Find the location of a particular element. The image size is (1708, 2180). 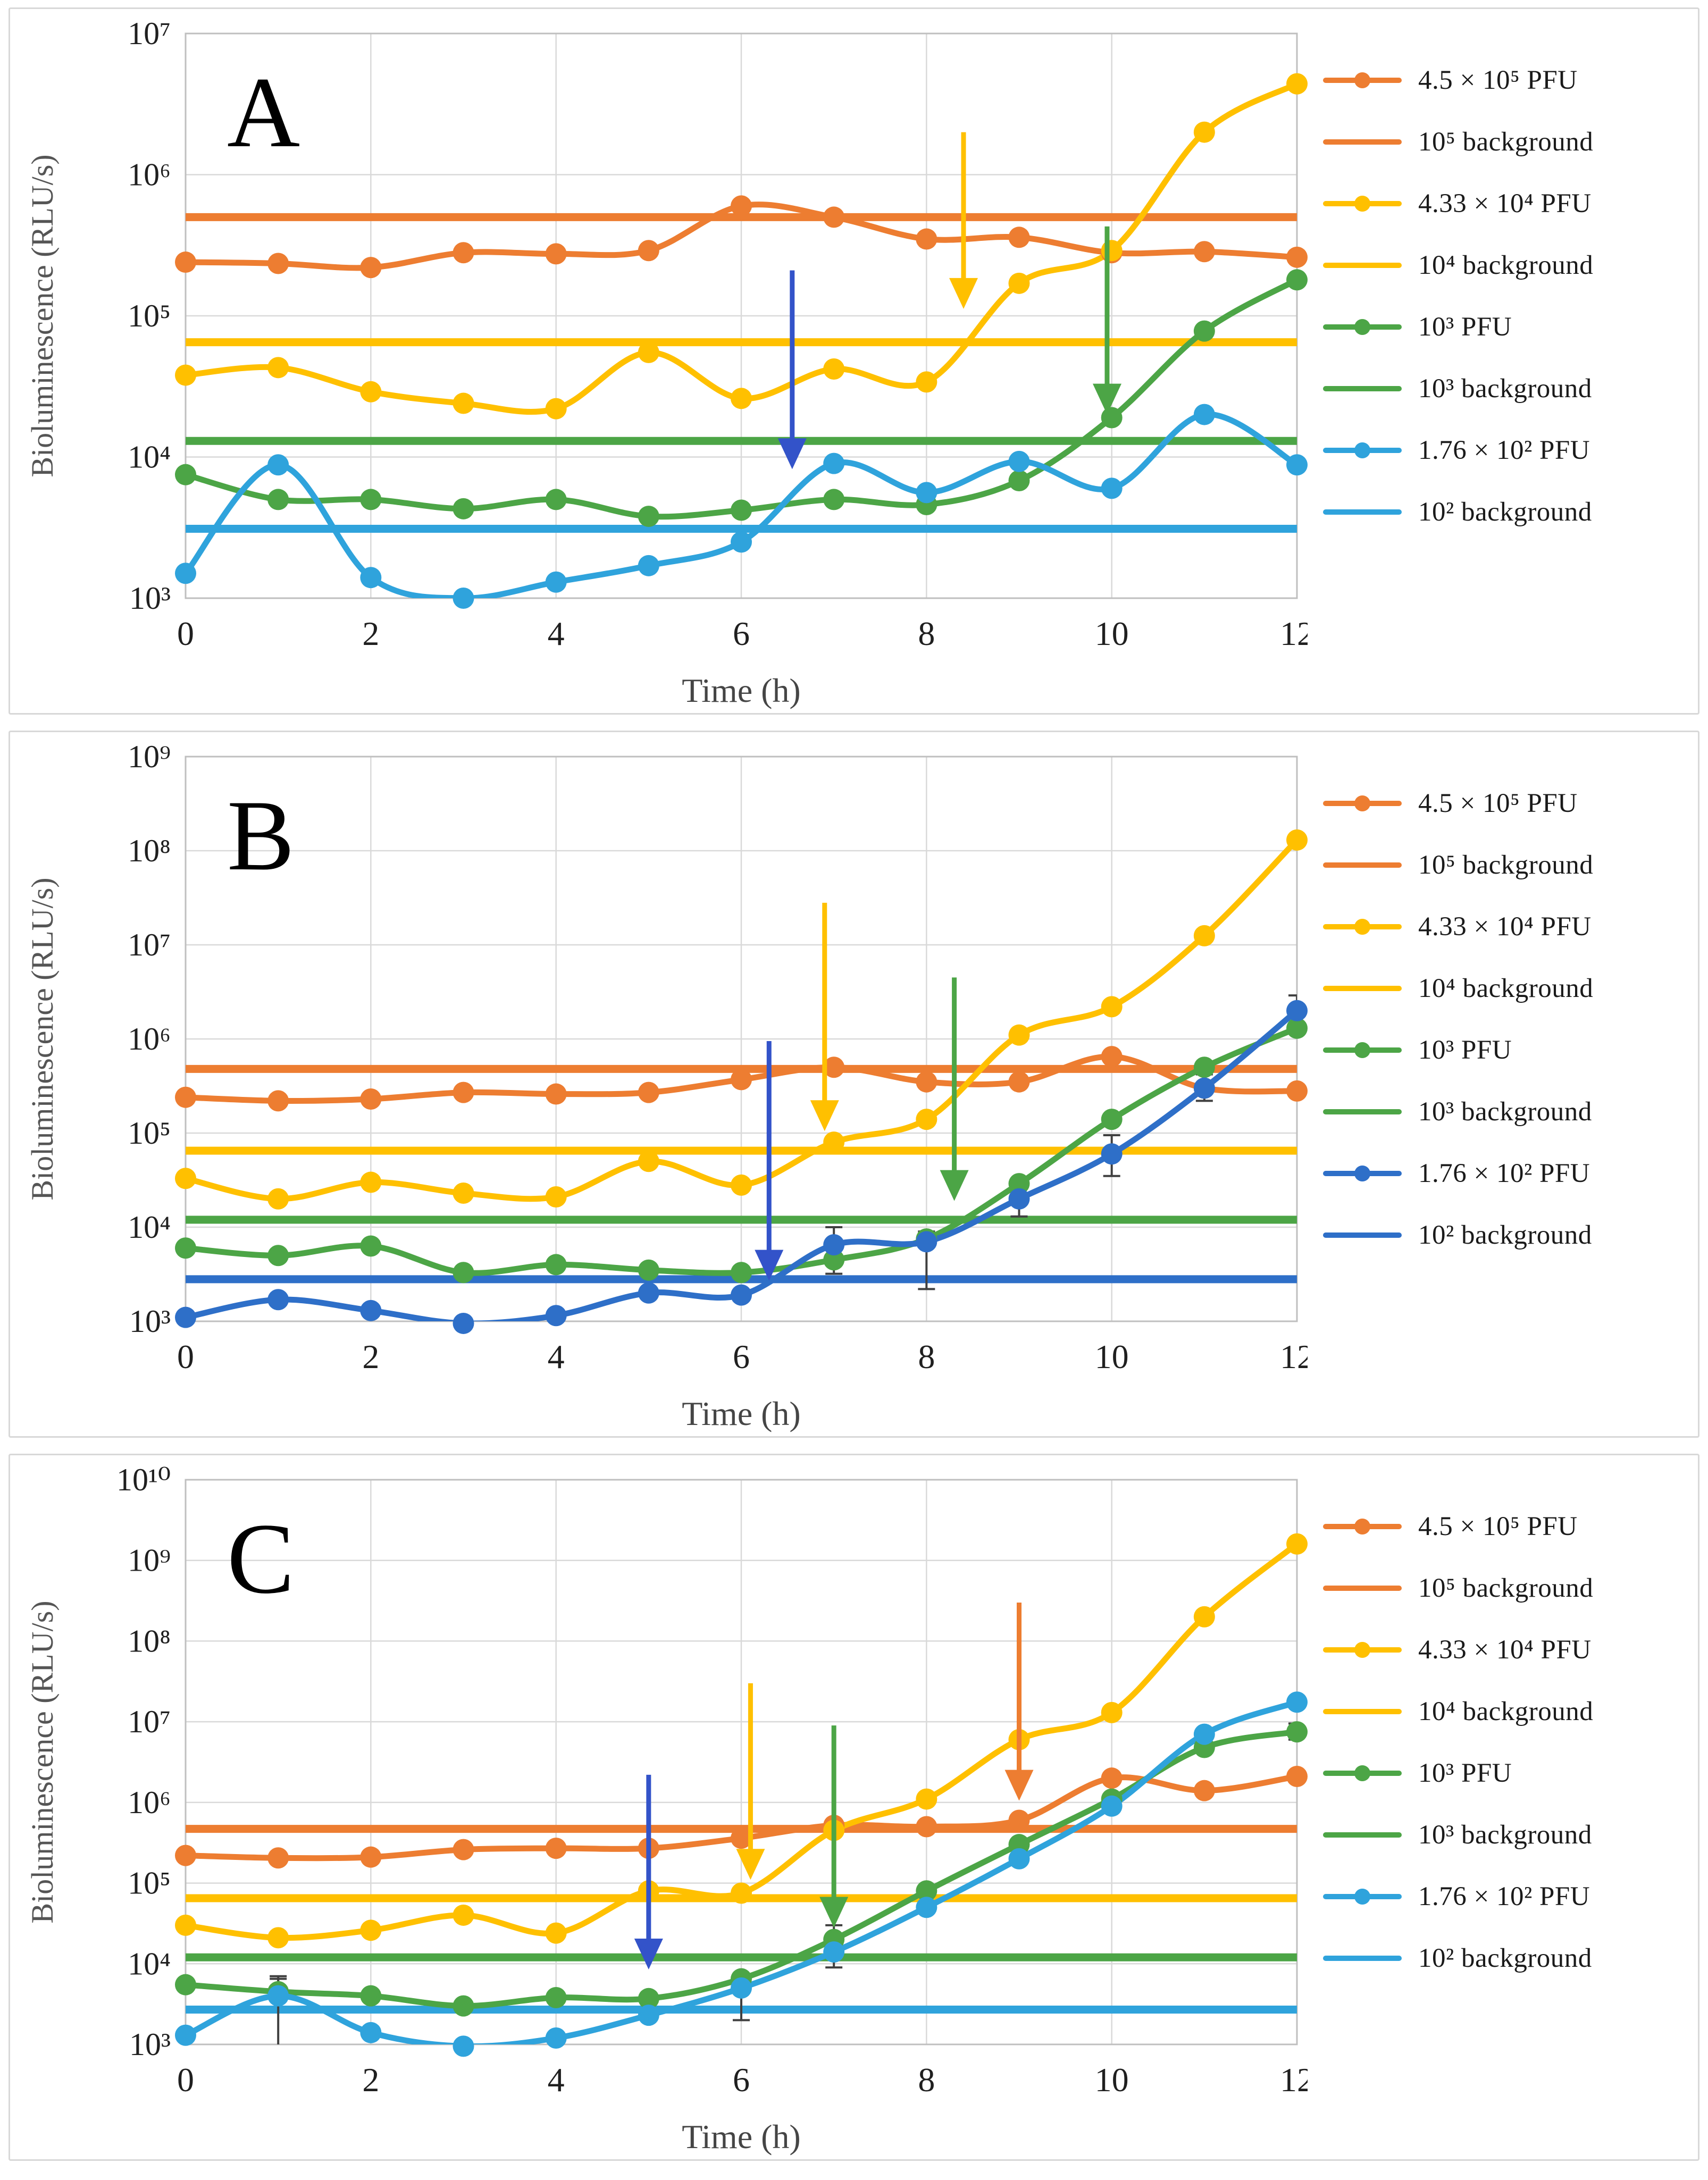

series-yellow-markers is located at coordinates (741, 1019).